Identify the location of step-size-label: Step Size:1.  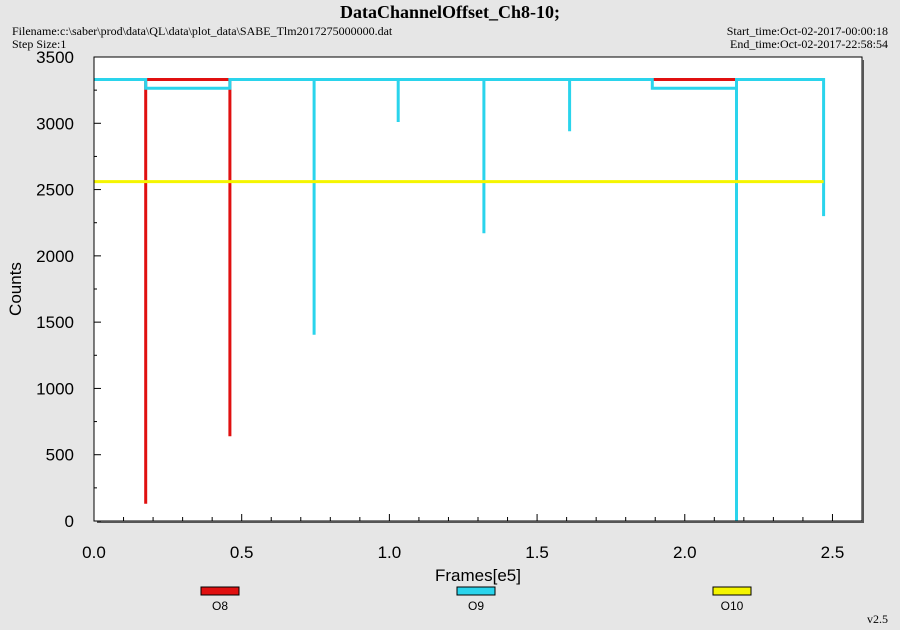
(39, 44).